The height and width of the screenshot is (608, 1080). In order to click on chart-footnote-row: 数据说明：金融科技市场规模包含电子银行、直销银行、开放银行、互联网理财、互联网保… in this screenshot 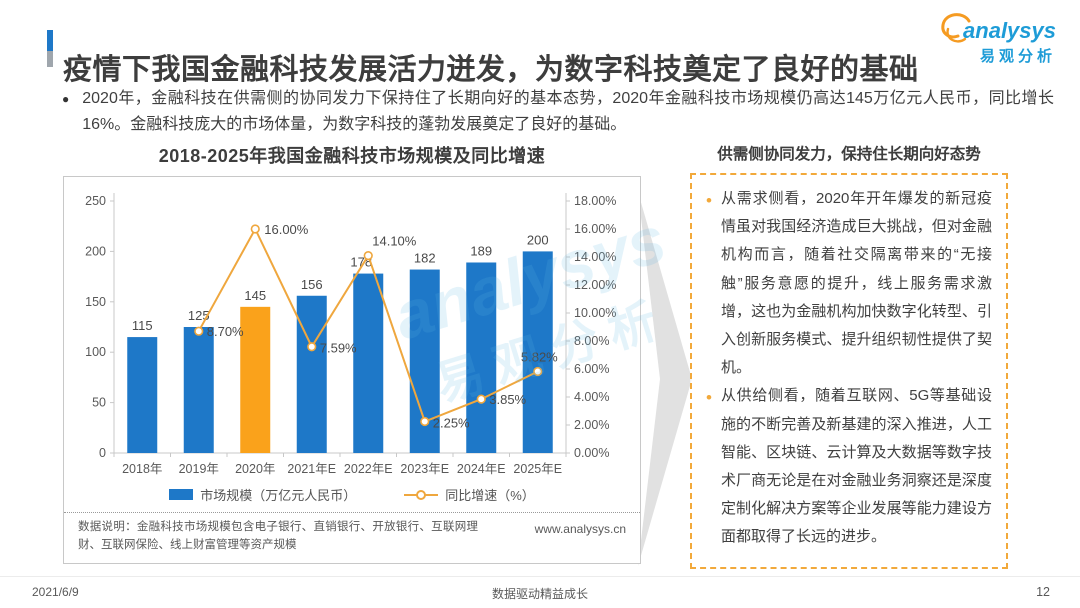, I will do `click(352, 536)`.